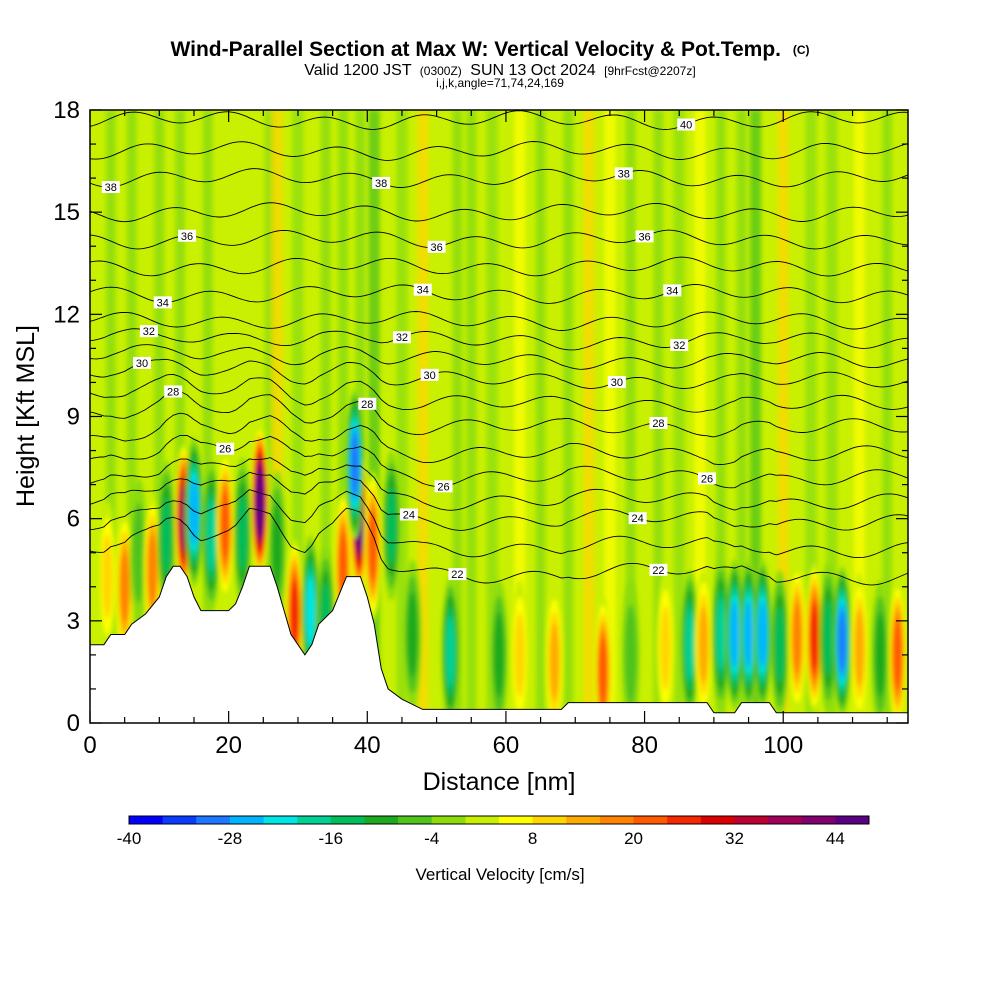  Describe the element at coordinates (637, 518) in the screenshot. I see `theta-contour-label: 24` at that location.